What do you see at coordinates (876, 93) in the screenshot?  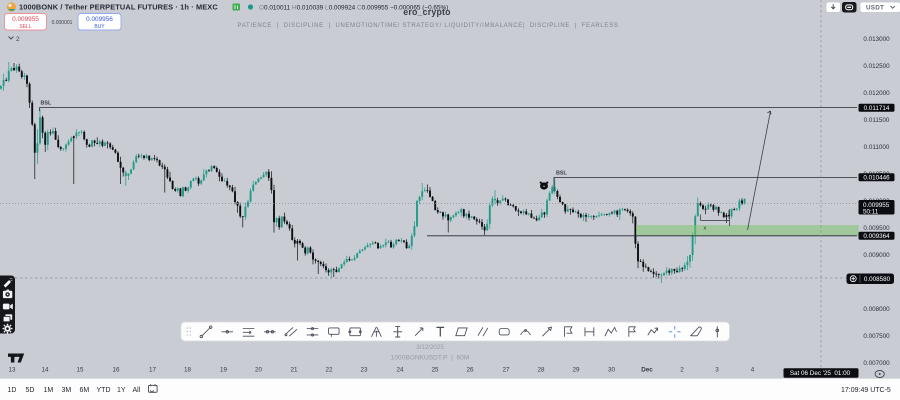 I see `svg-text: 0.012000` at bounding box center [876, 93].